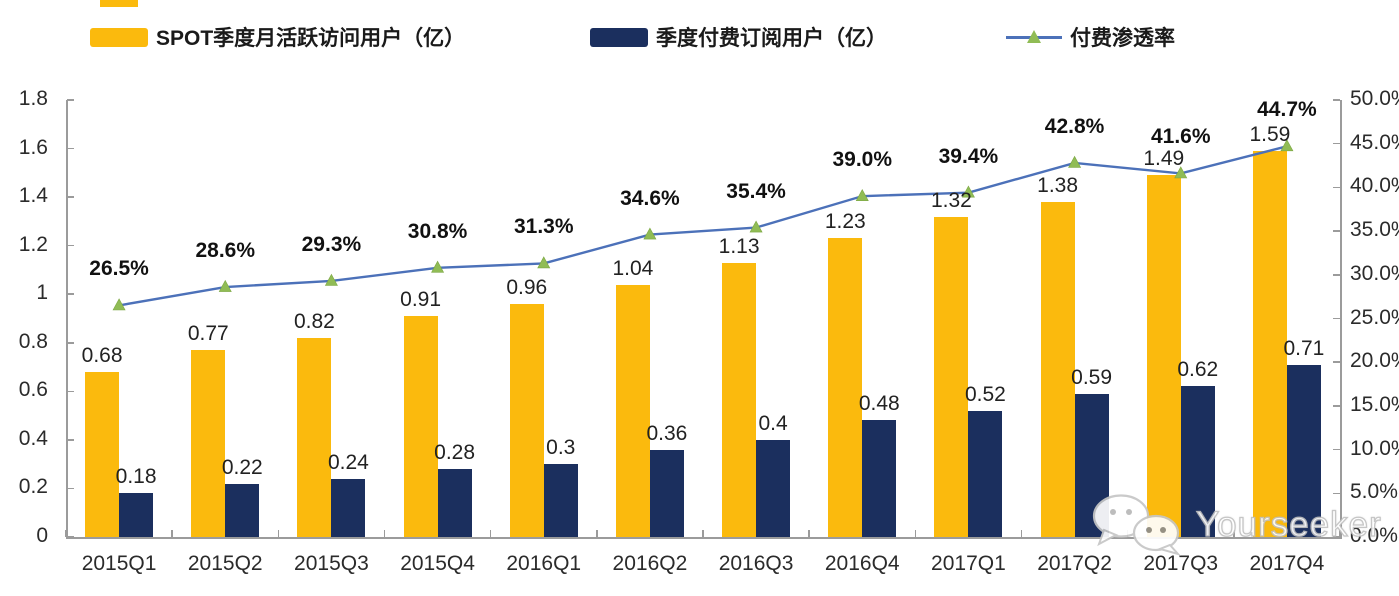 This screenshot has height=596, width=1399. What do you see at coordinates (1122, 38) in the screenshot?
I see `penetration-legend-label: 付费渗透率` at bounding box center [1122, 38].